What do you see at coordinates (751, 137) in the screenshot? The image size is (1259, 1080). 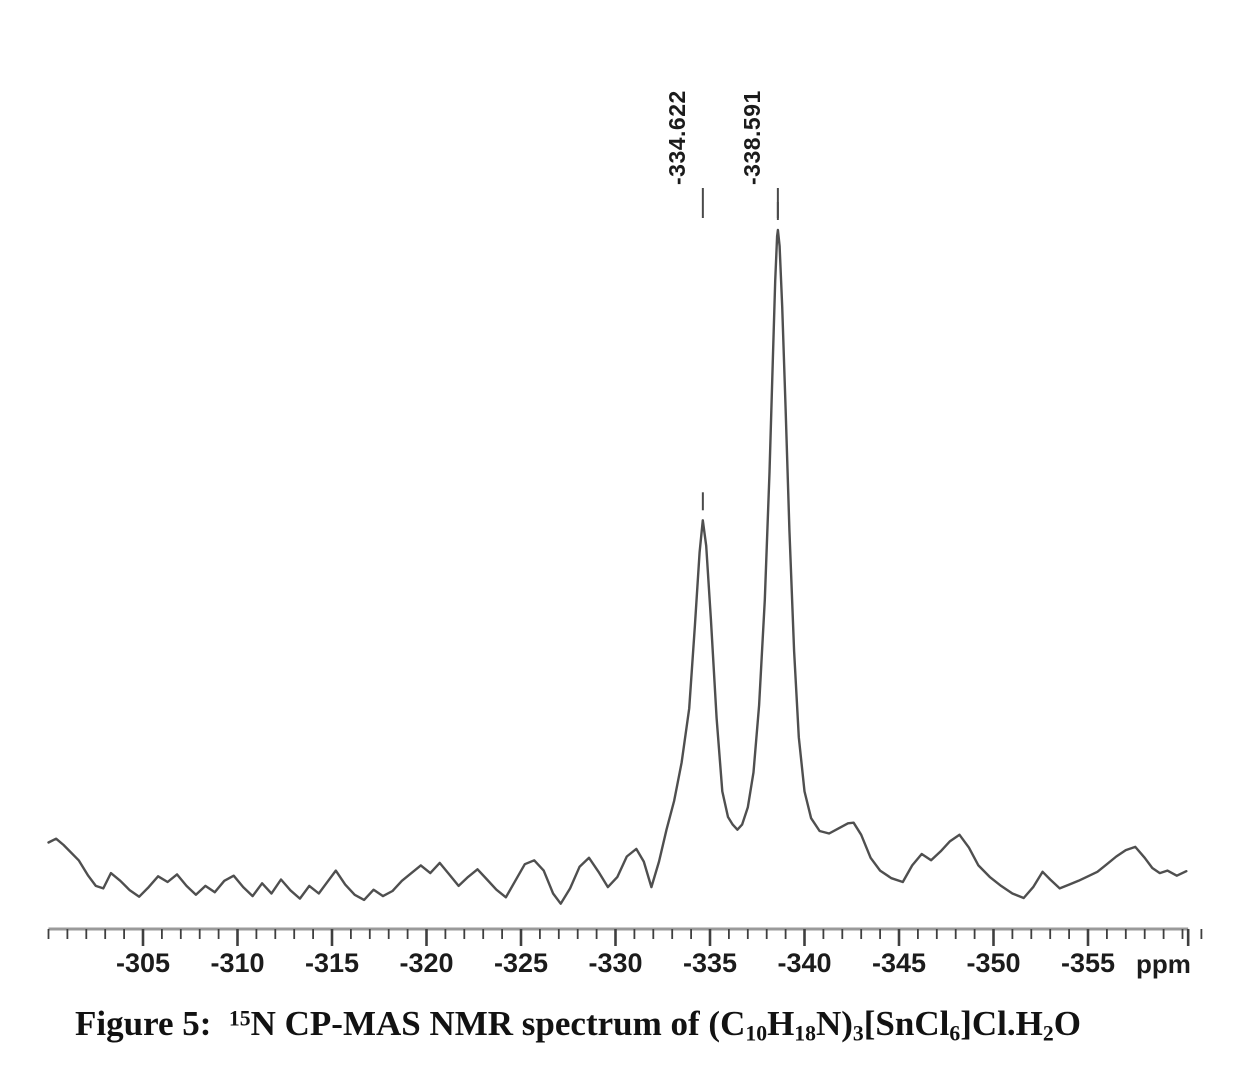 I see `peak-annotation-338-591: -338.591` at bounding box center [751, 137].